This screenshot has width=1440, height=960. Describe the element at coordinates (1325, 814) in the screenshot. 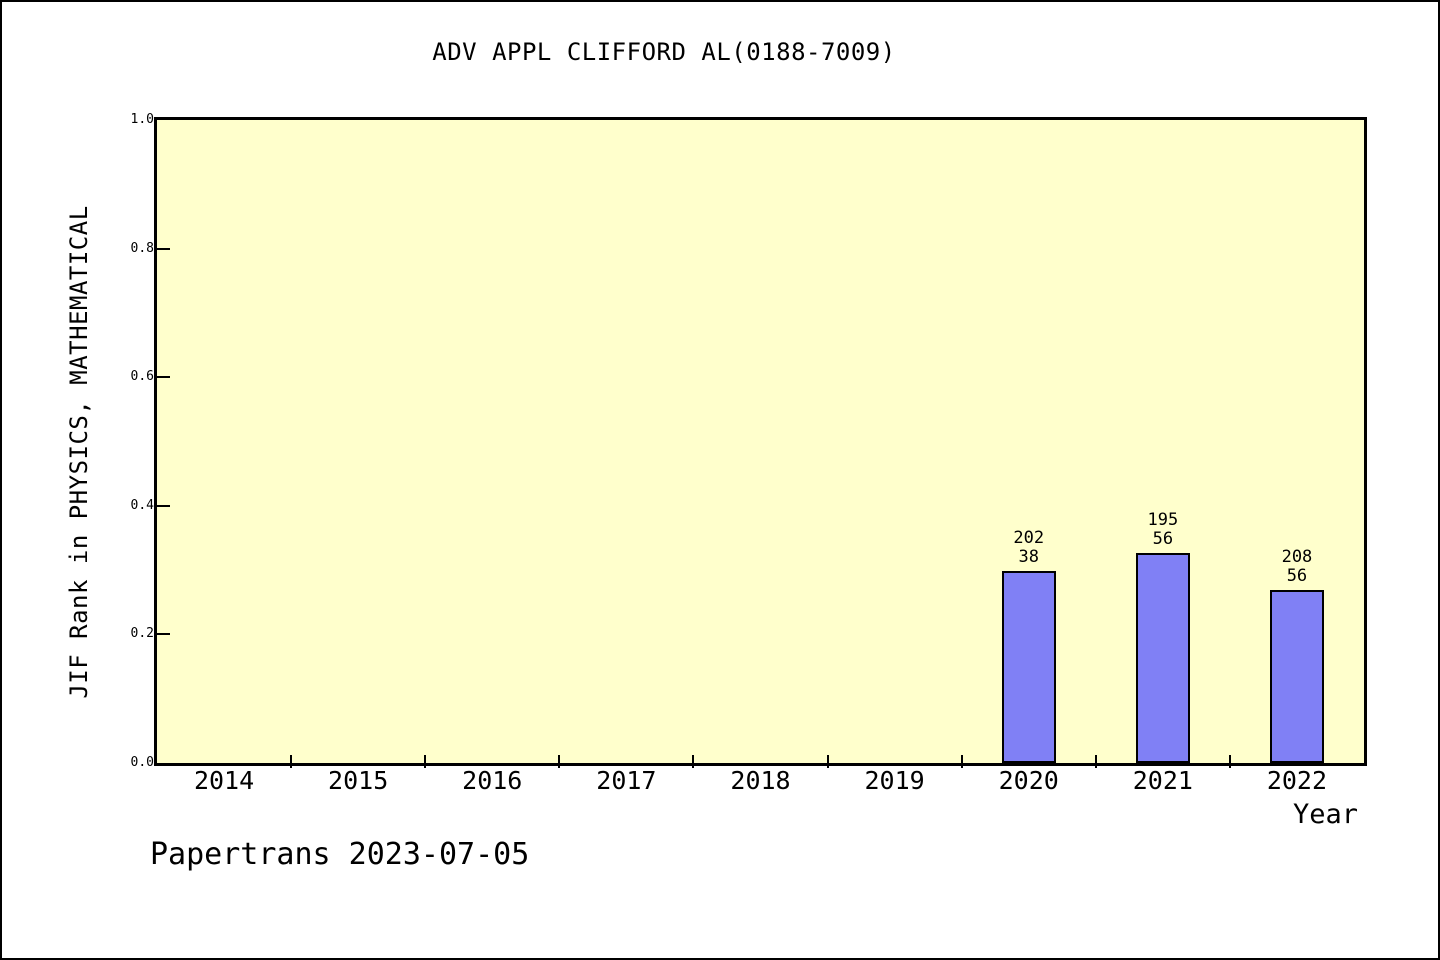

I see `x-axis-title: Year` at that location.